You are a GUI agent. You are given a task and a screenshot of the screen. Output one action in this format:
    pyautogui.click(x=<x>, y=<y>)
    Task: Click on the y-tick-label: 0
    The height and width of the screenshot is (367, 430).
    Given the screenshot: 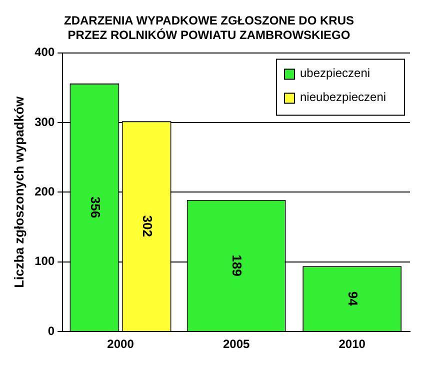 What is the action you would take?
    pyautogui.click(x=51, y=331)
    